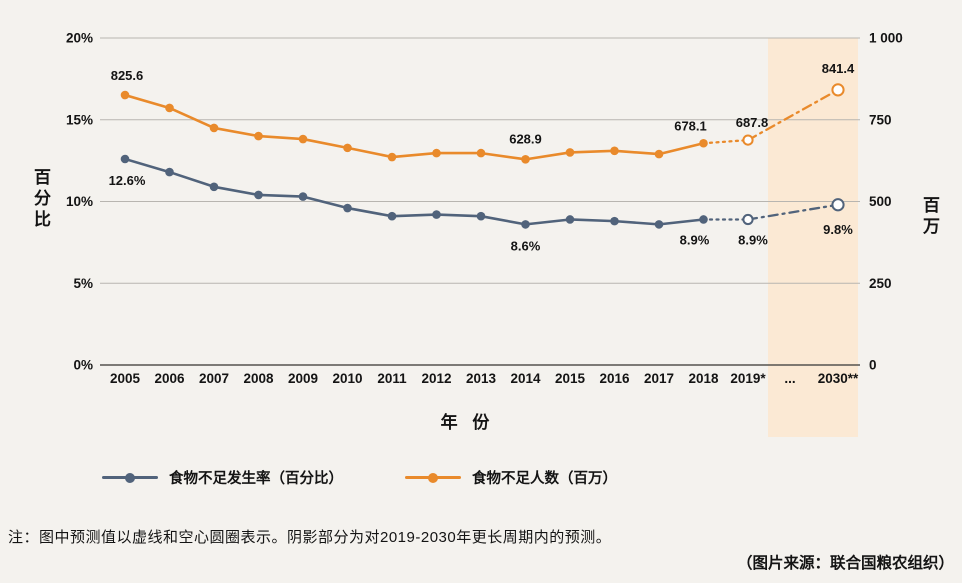 This screenshot has width=962, height=583. Describe the element at coordinates (258, 378) in the screenshot. I see `x-tick-label: 2008` at that location.